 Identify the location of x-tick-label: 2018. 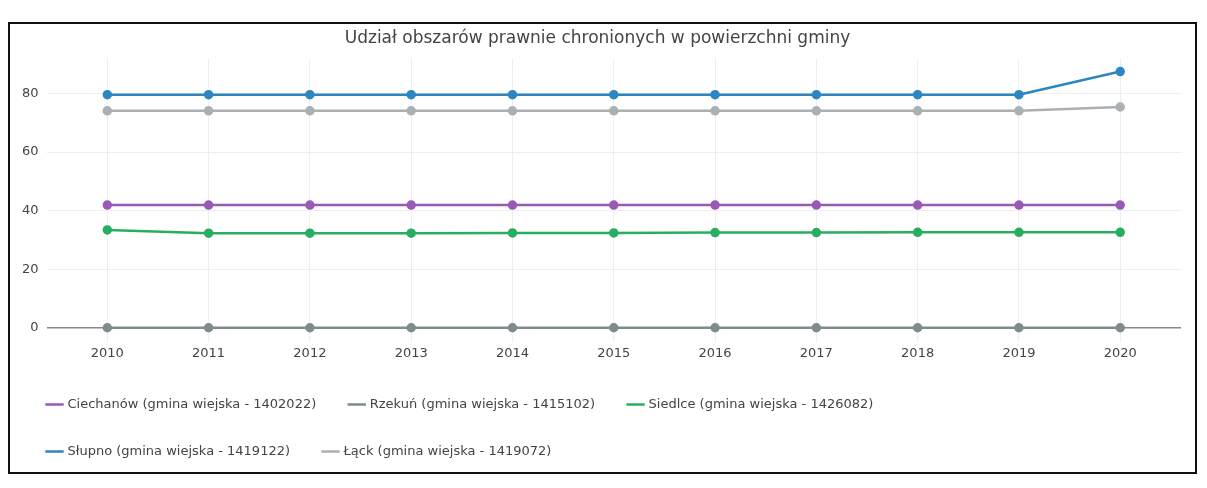
(918, 352).